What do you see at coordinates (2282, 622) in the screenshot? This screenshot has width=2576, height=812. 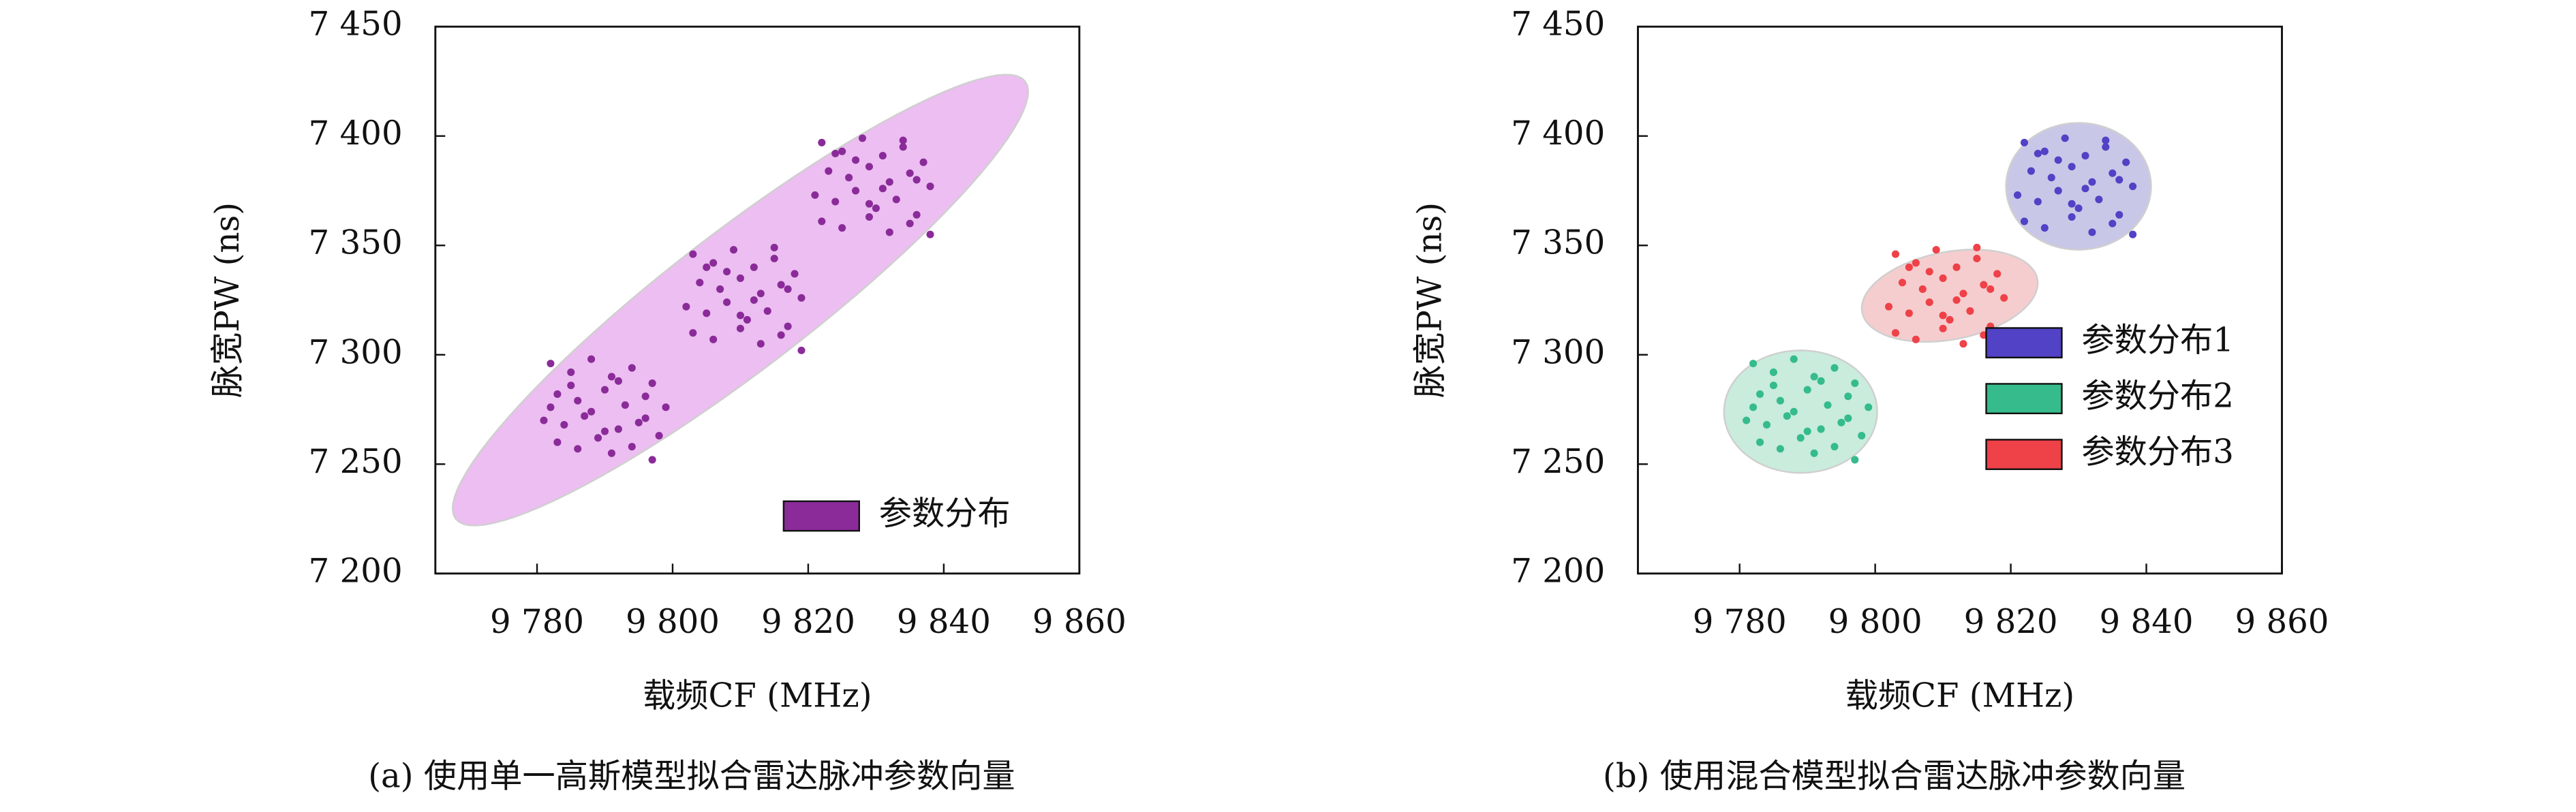 I see `x-tick-label: 9 860` at bounding box center [2282, 622].